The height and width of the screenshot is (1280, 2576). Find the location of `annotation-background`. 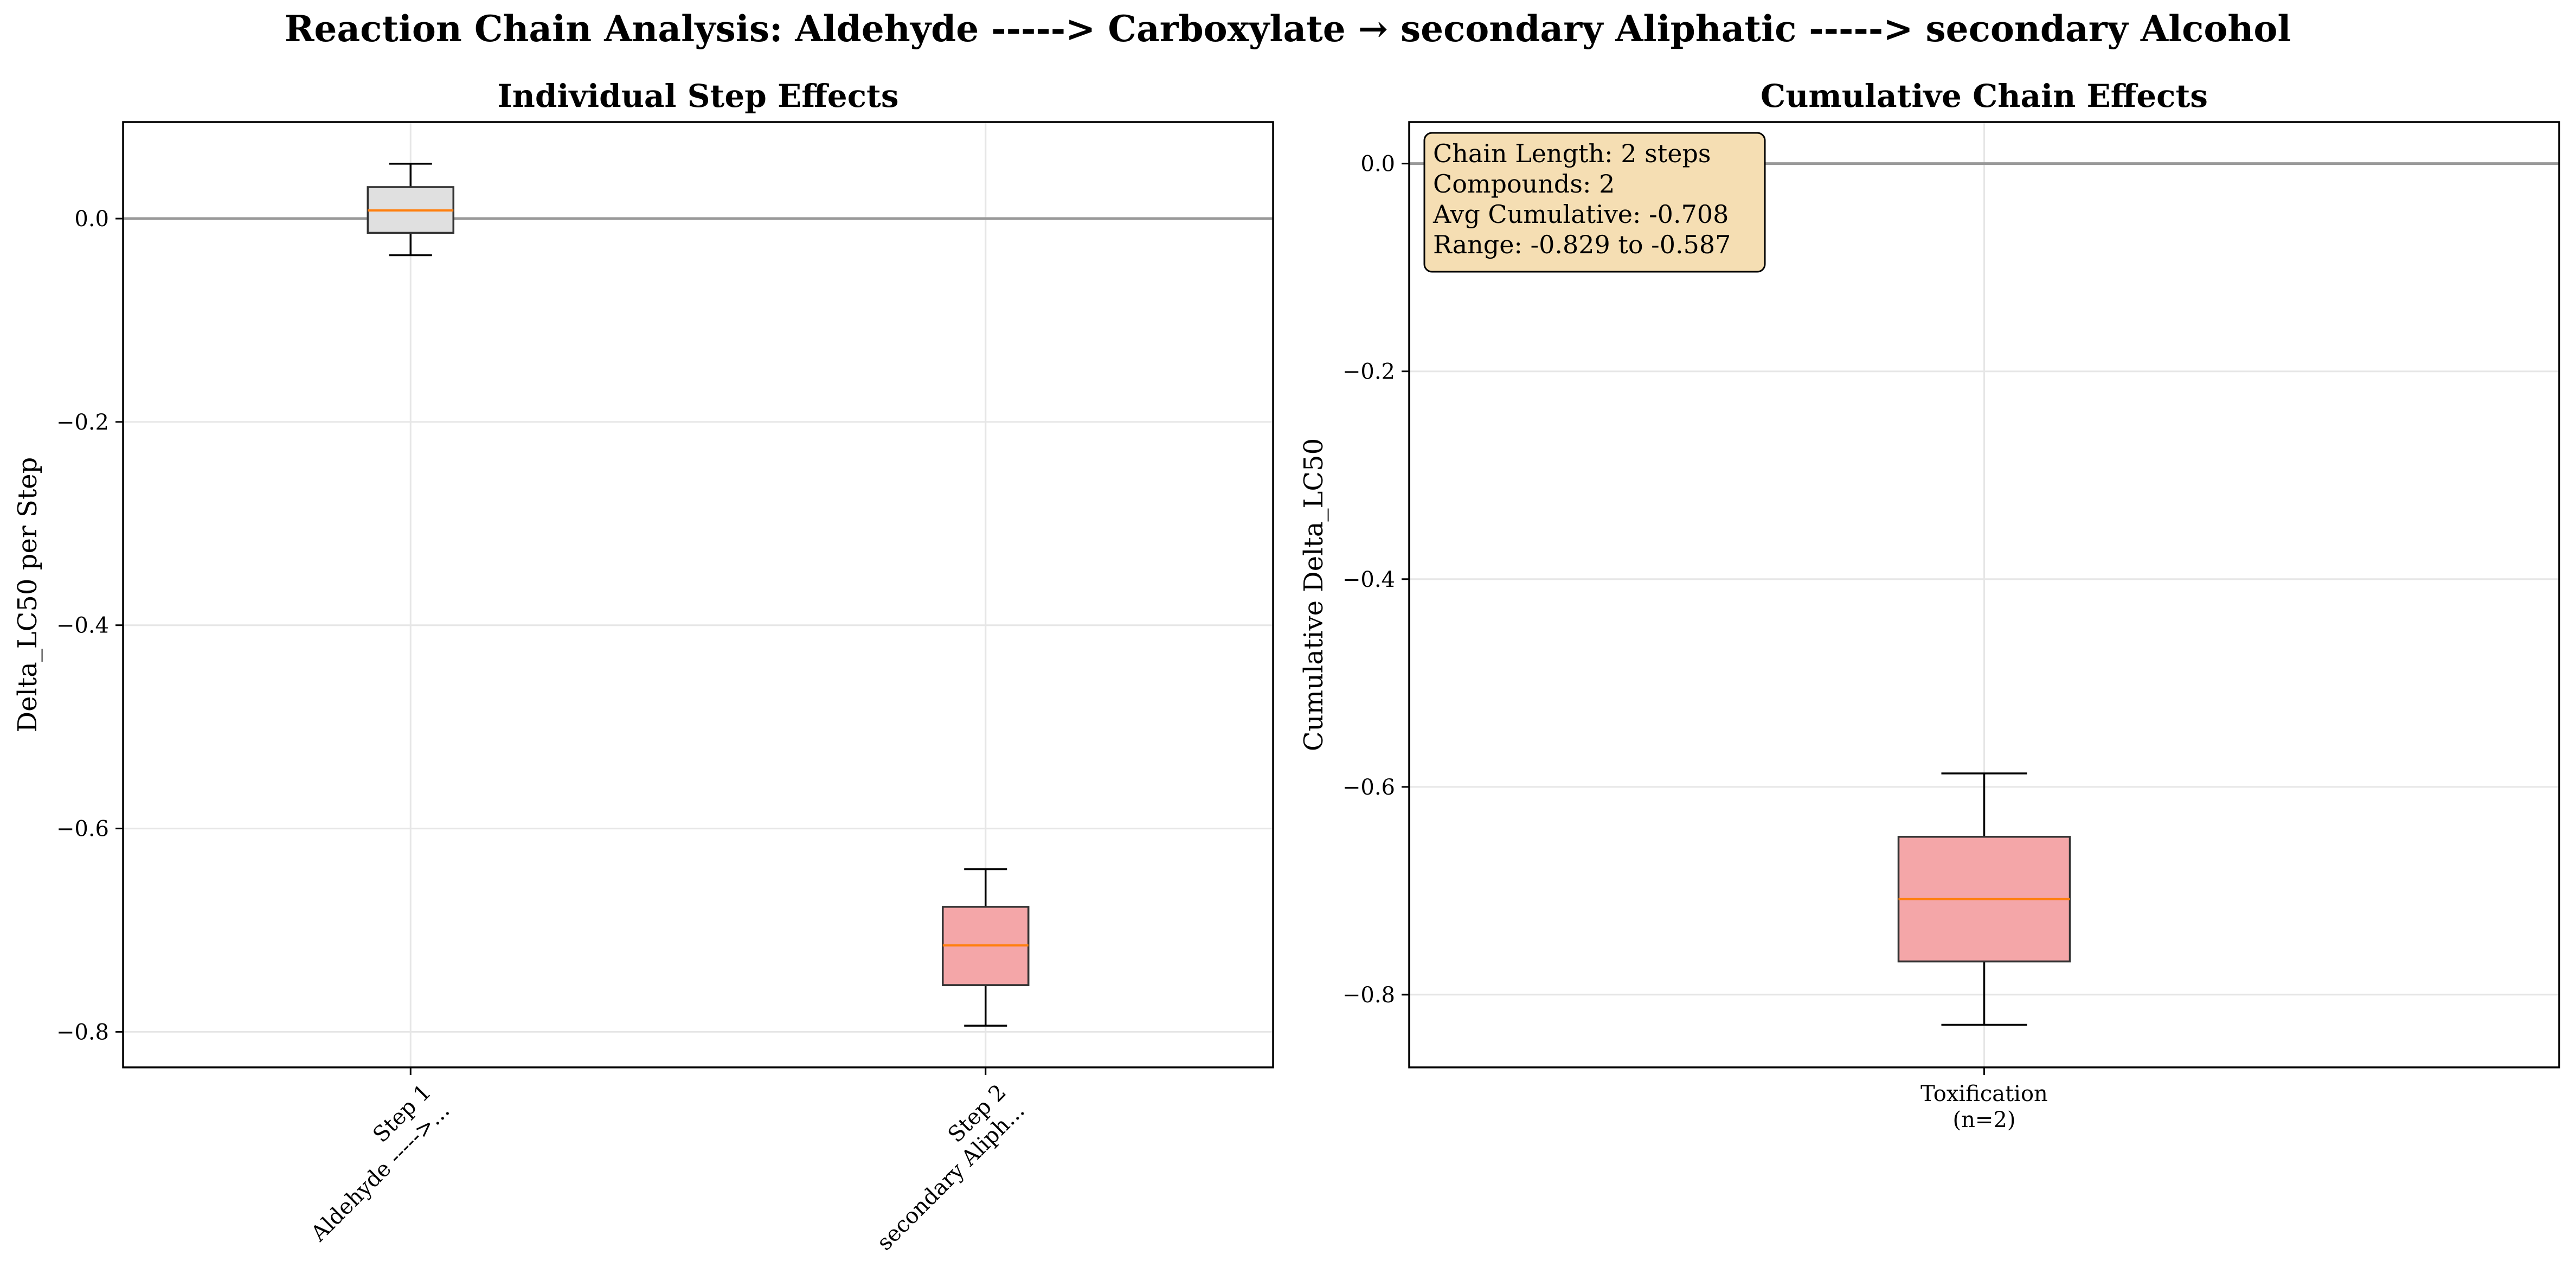

annotation-background is located at coordinates (1594, 202).